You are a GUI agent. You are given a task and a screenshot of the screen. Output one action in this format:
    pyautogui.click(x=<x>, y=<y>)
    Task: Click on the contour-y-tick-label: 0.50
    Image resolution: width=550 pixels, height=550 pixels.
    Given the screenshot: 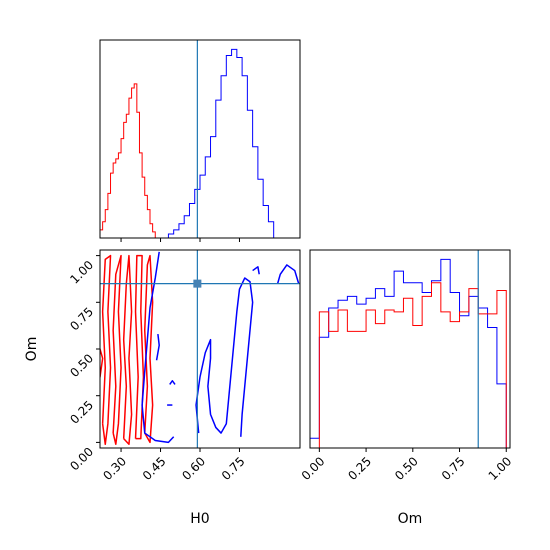 What is the action you would take?
    pyautogui.click(x=81, y=365)
    